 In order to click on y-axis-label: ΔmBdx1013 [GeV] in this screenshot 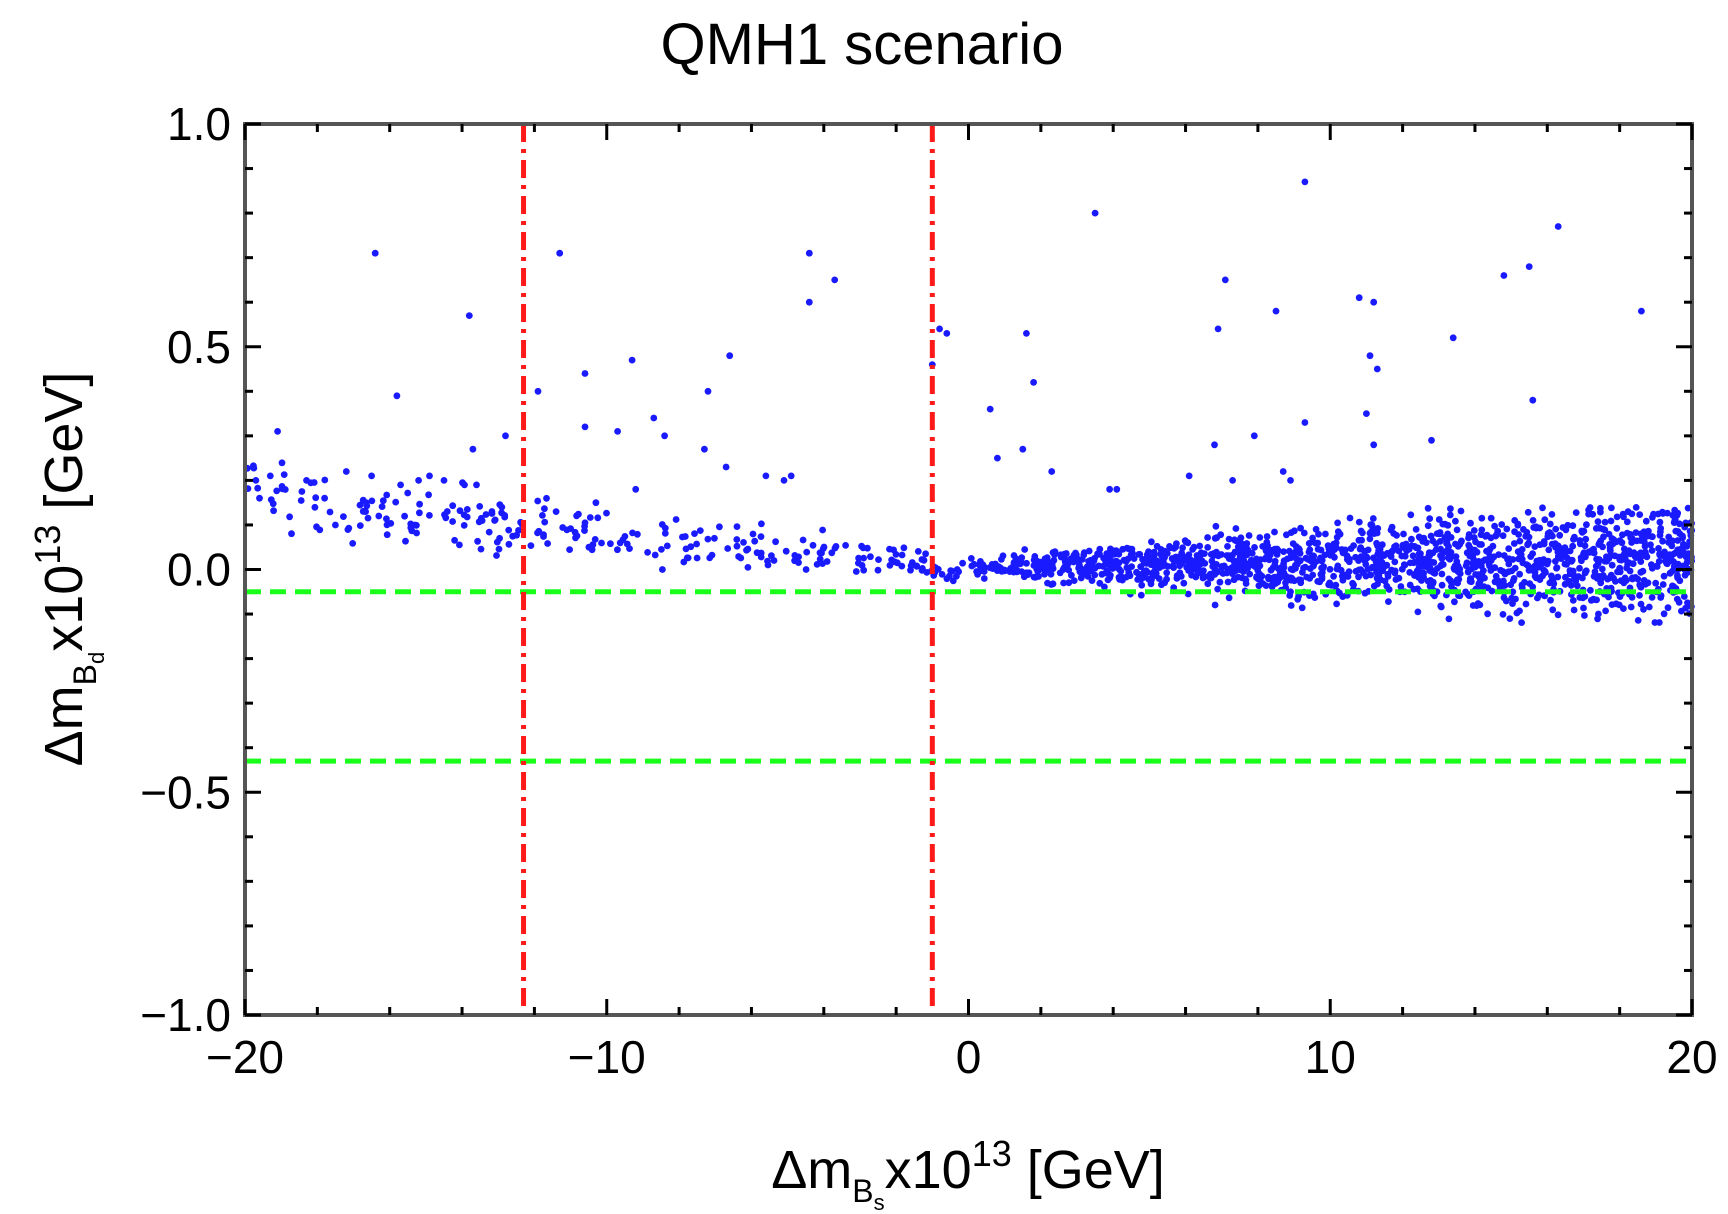, I will do `click(68, 569)`.